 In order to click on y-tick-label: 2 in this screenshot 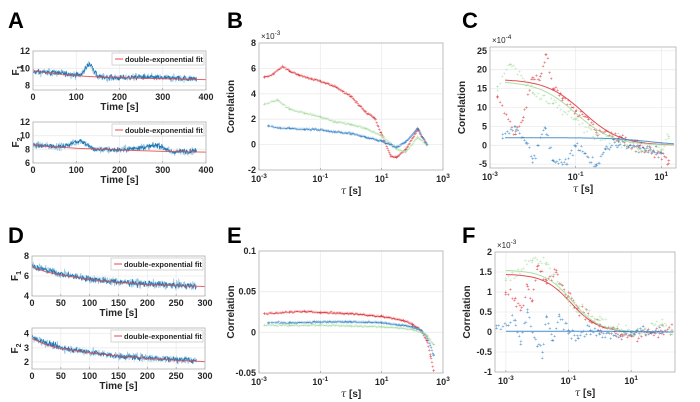, I will do `click(253, 119)`.